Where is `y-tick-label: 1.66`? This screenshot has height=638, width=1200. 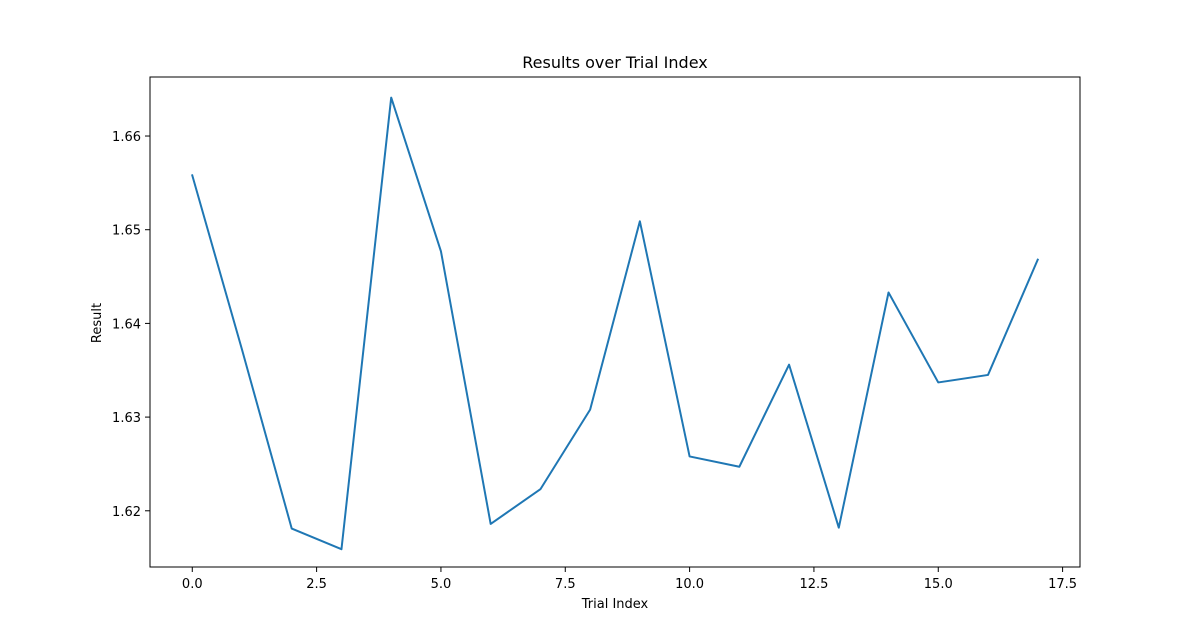 y-tick-label: 1.66 is located at coordinates (126, 137).